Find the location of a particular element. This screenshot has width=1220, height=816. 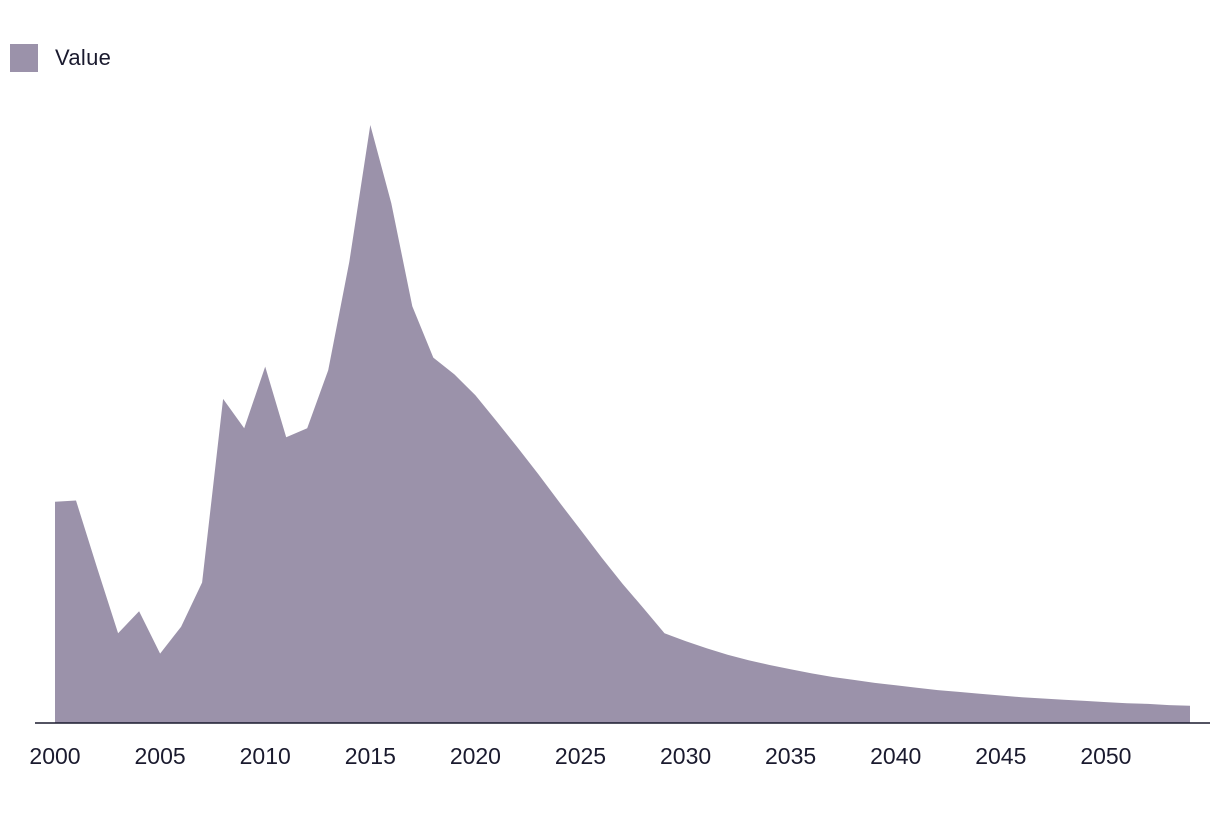

x-tick-label: 2040 is located at coordinates (895, 756).